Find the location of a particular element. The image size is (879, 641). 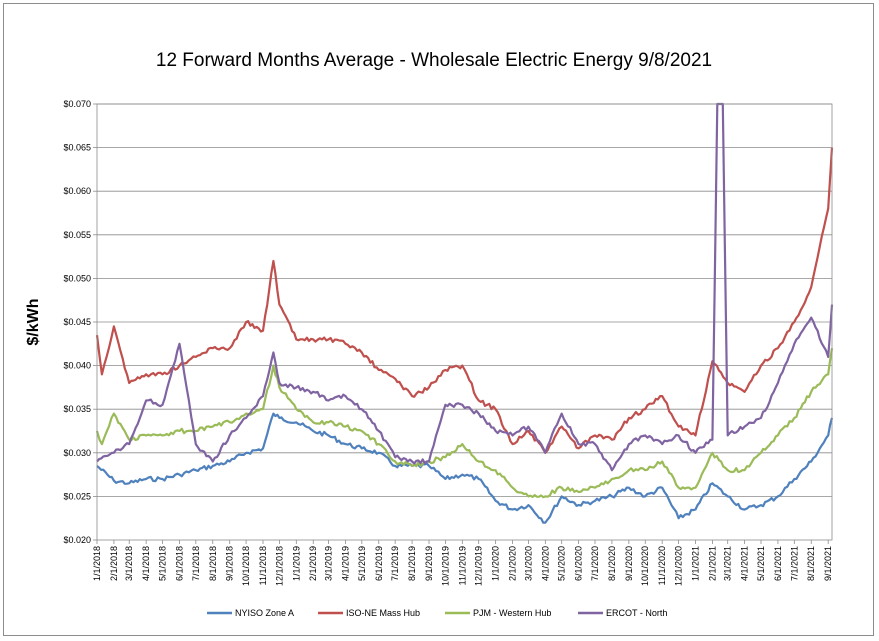

x-tick-label: 1/1/2020 is located at coordinates (496, 563).